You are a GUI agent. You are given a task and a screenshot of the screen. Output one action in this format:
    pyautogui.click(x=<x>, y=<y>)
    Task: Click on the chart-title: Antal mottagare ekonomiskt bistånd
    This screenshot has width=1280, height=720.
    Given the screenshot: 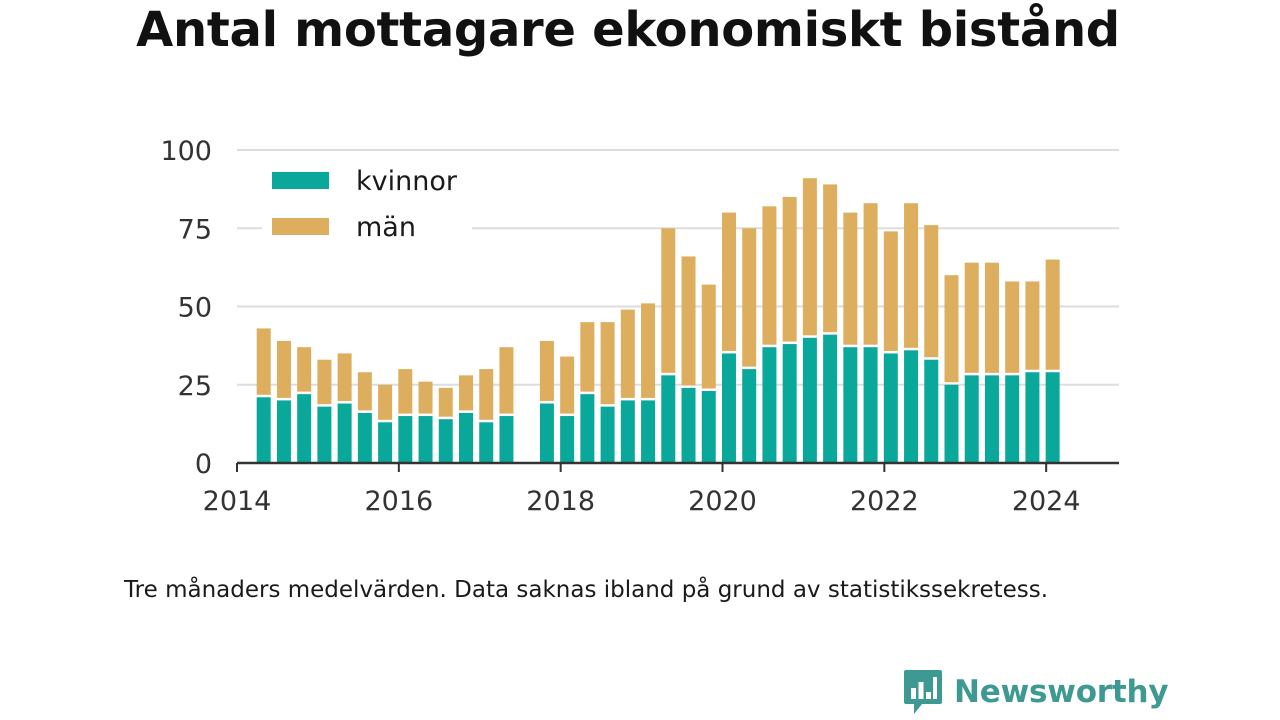 What is the action you would take?
    pyautogui.click(x=628, y=30)
    